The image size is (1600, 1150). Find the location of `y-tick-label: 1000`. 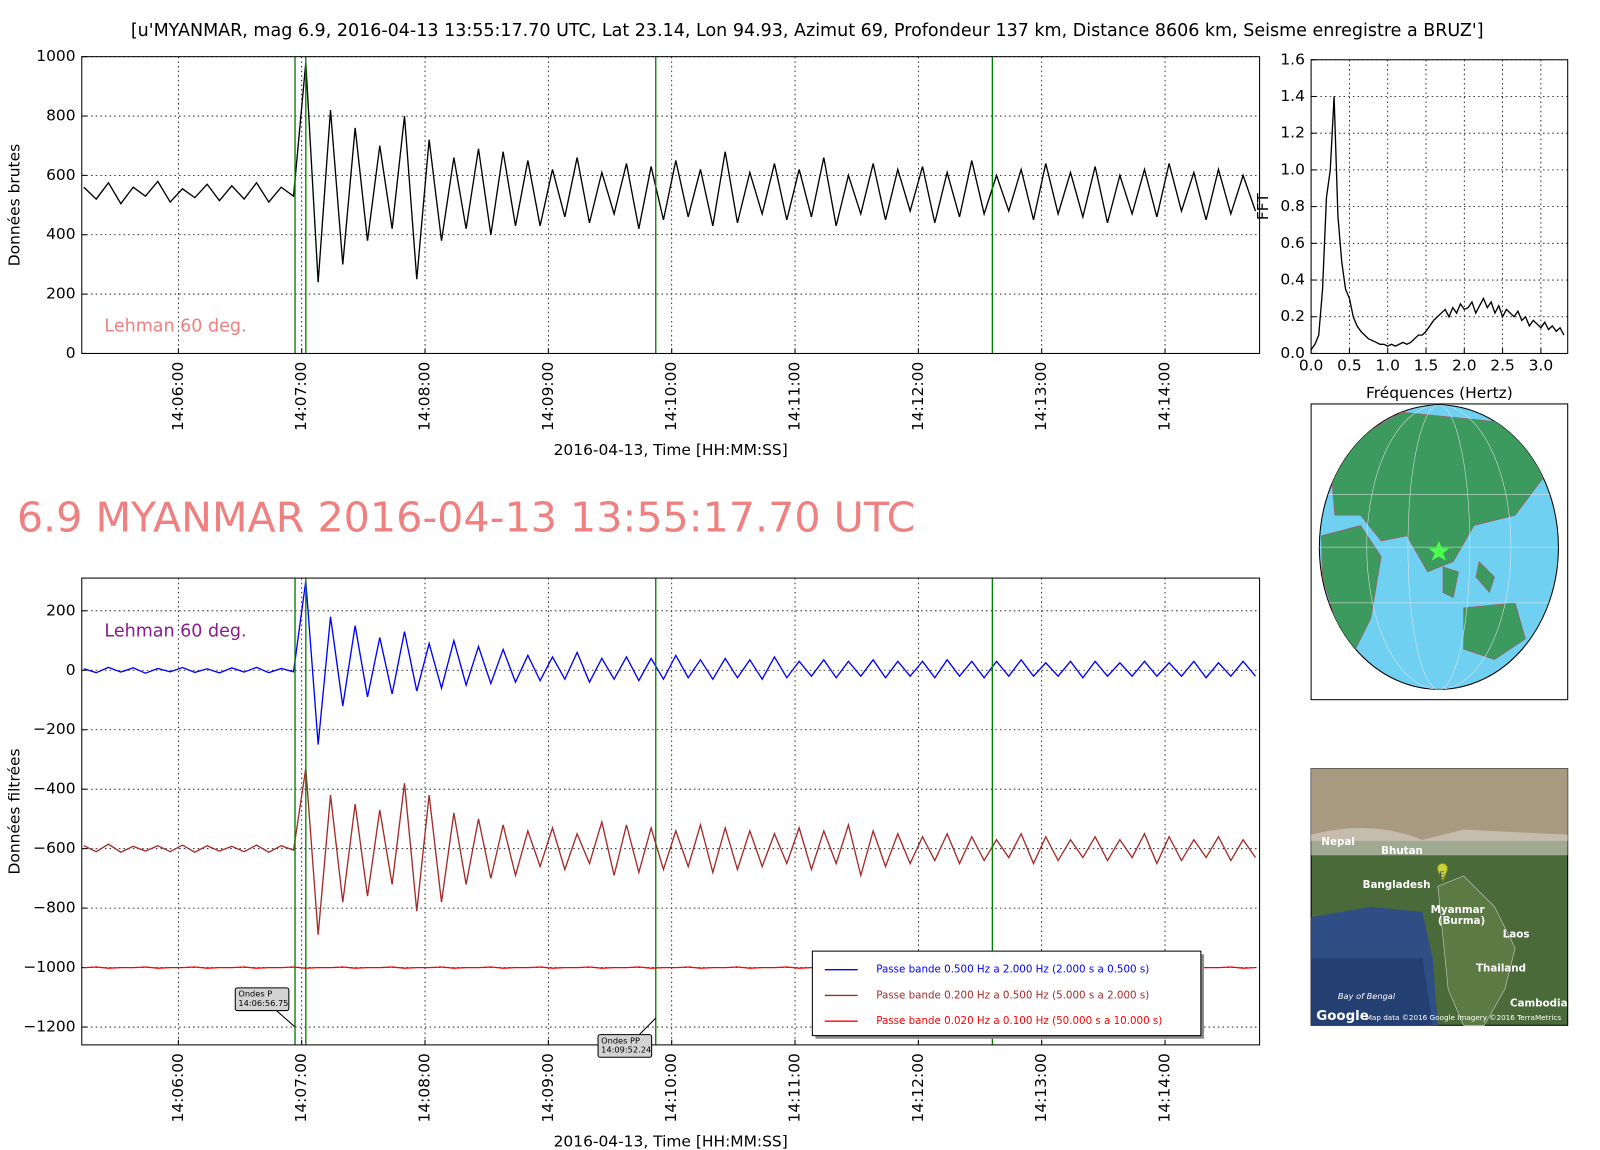

y-tick-label: 1000 is located at coordinates (55, 56).